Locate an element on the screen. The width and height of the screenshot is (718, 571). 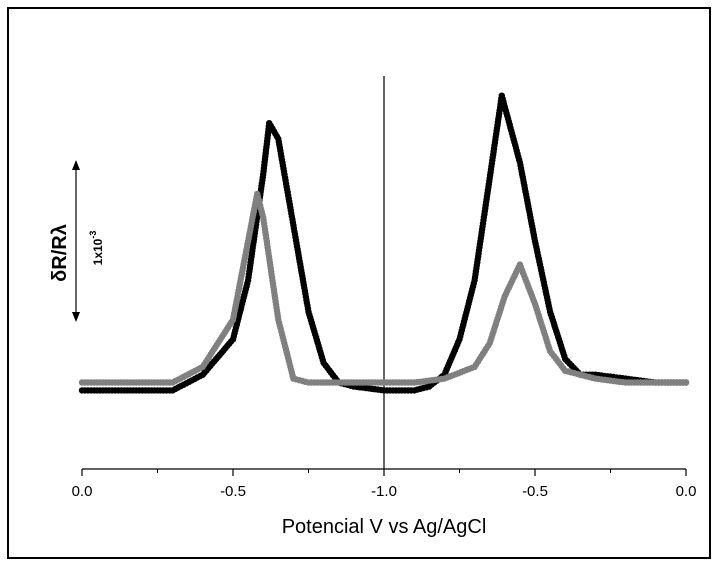
x-ticks is located at coordinates (384, 472).